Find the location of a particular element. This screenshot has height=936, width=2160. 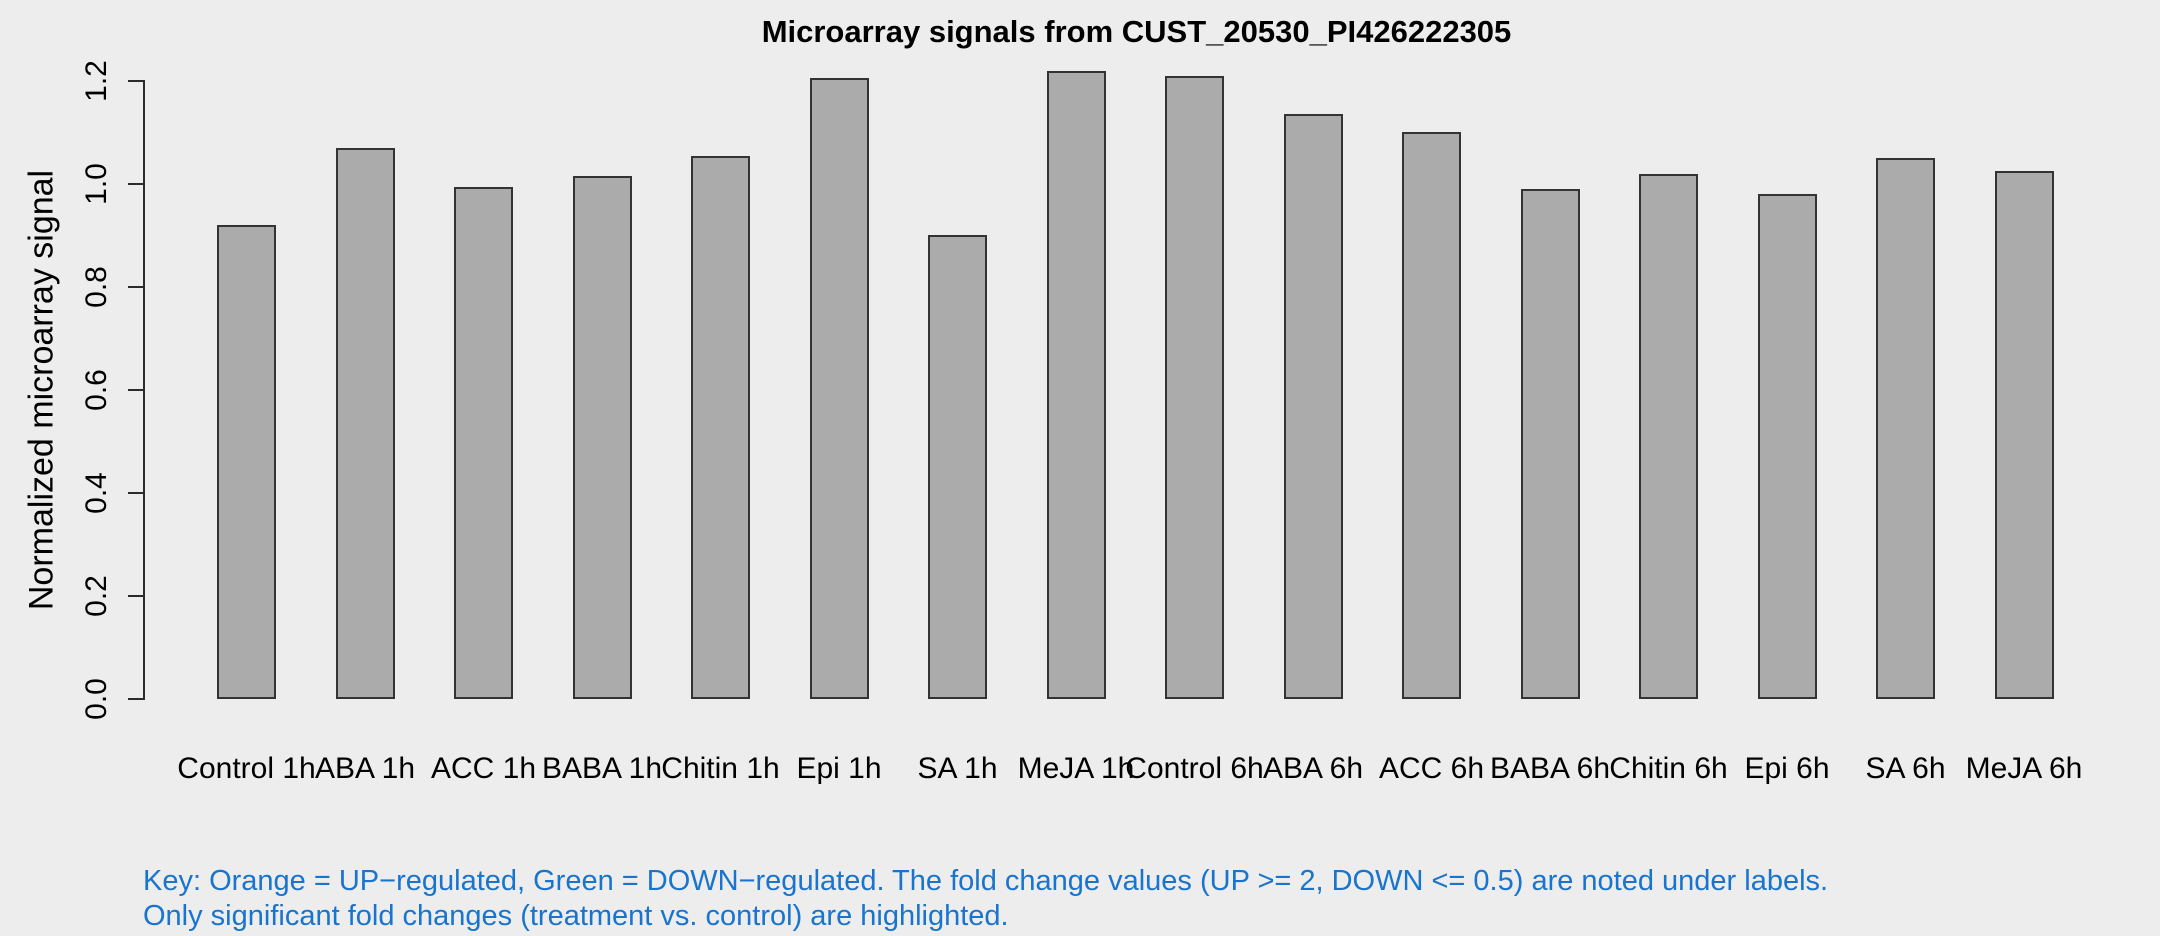

y-tick-label: 0.6 is located at coordinates (96, 390).